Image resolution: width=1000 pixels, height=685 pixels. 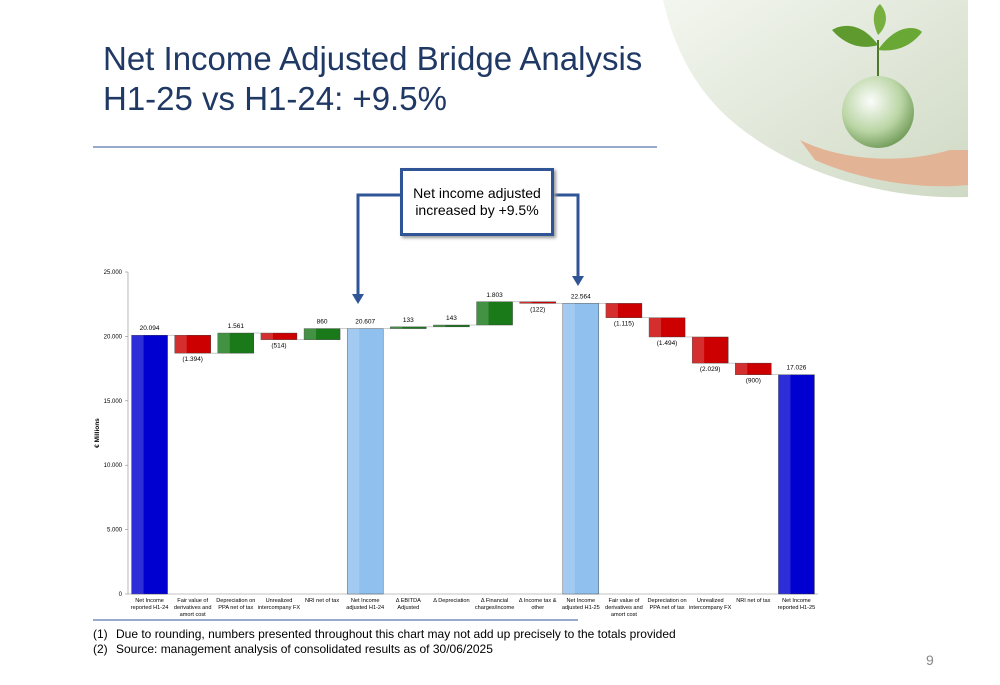 What do you see at coordinates (150, 328) in the screenshot?
I see `value-label: 20.094` at bounding box center [150, 328].